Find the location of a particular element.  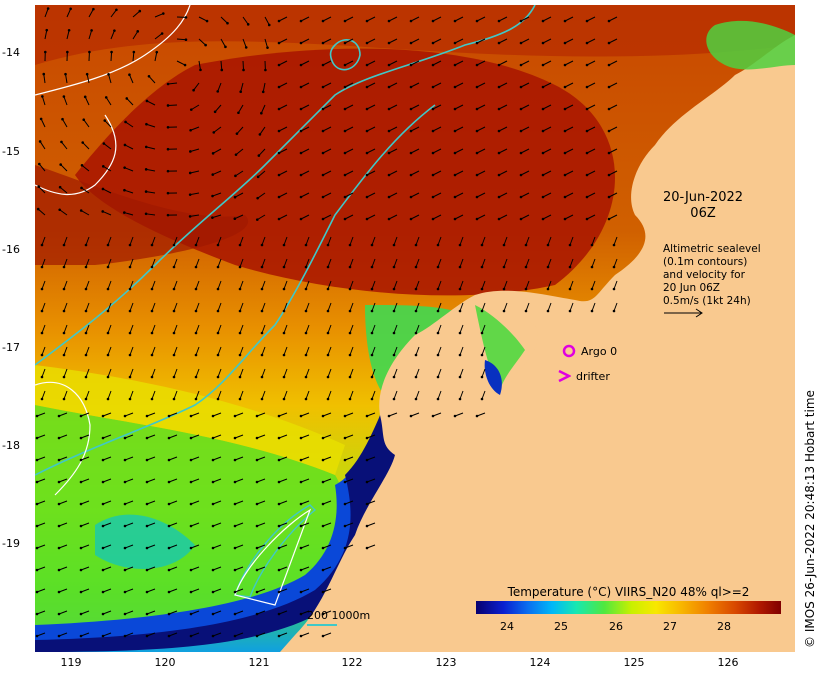

altimetry-line: and velocity for is located at coordinates (704, 275).